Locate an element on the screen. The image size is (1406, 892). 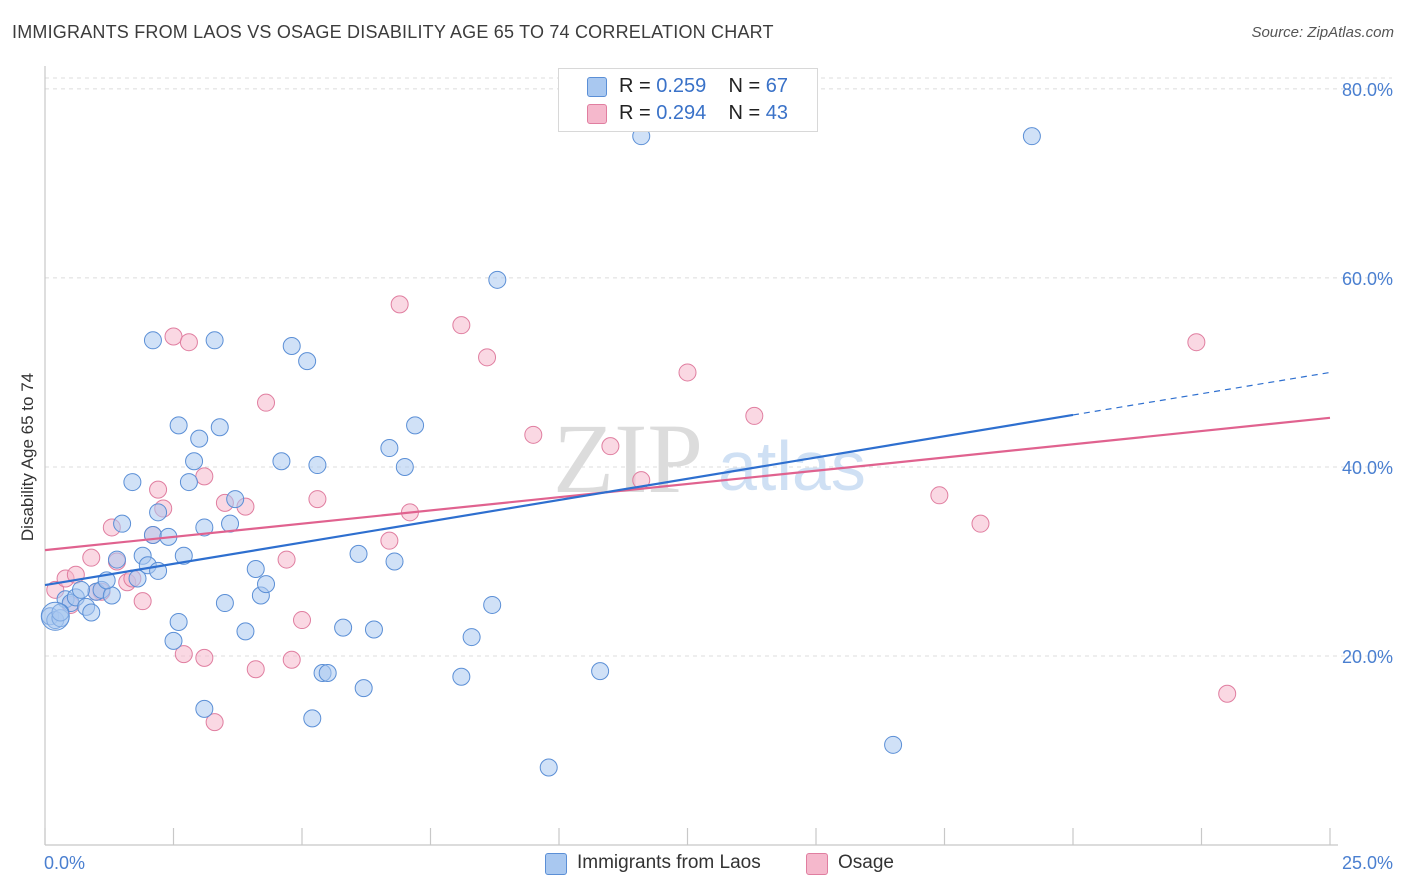
y-tick-label: 20.0% is located at coordinates (1367, 657).